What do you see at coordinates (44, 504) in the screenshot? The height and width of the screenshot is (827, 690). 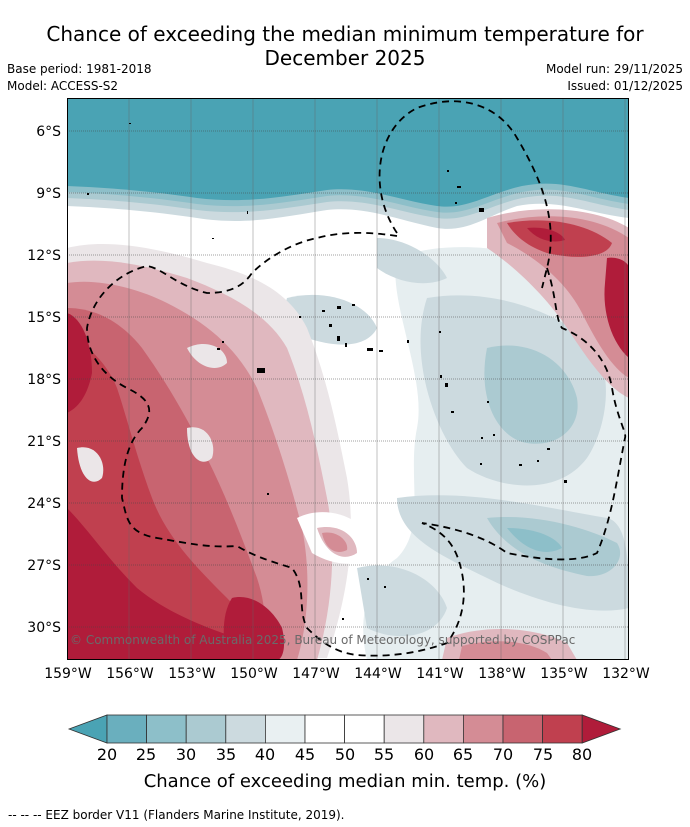 I see `lat-label-24s: 24°S` at bounding box center [44, 504].